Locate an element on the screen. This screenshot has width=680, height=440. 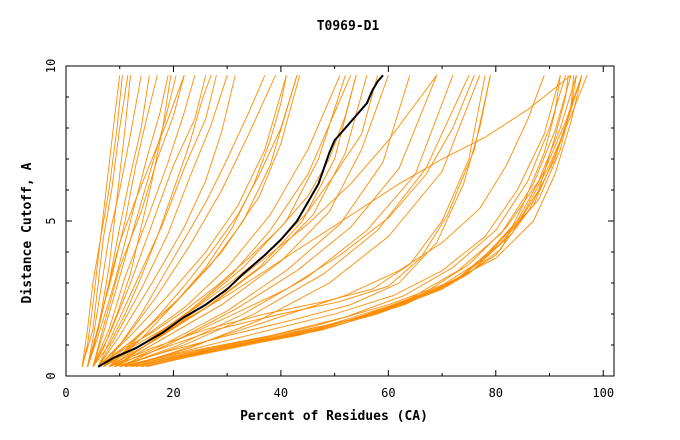
y-axis-label: Distance Cutoff, A is located at coordinates (27, 232).